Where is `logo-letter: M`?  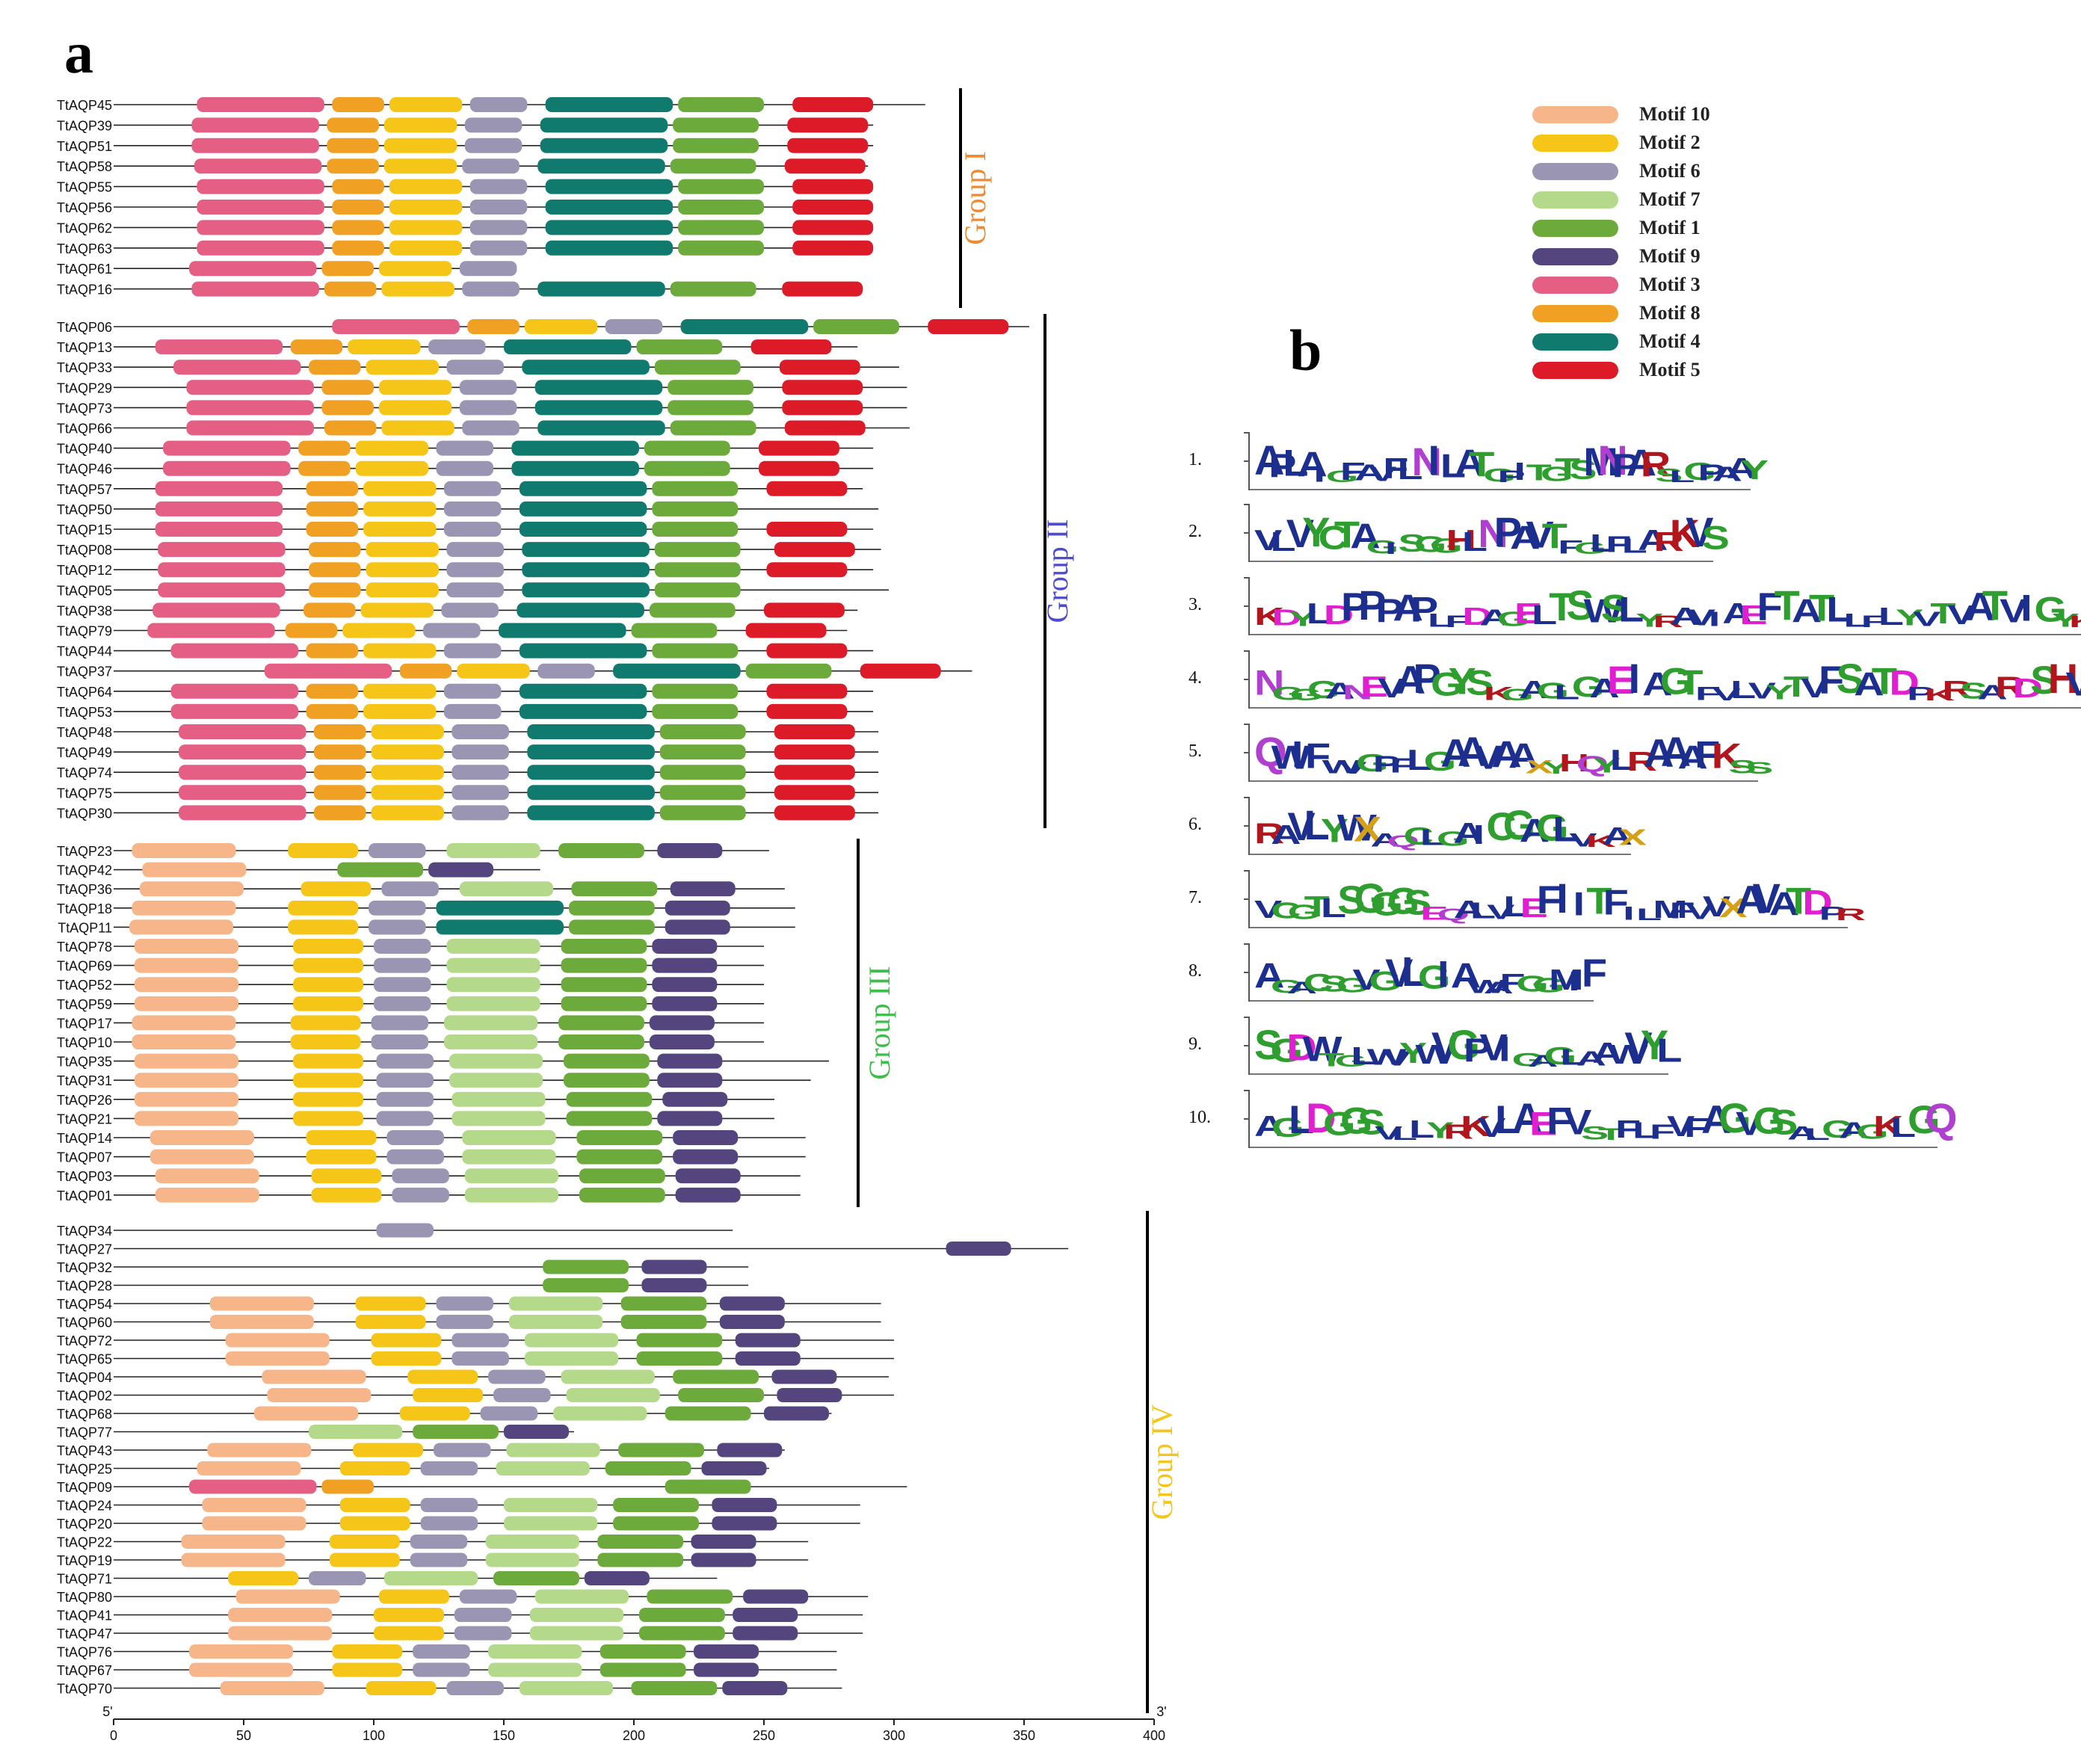 logo-letter: M is located at coordinates (1670, 909).